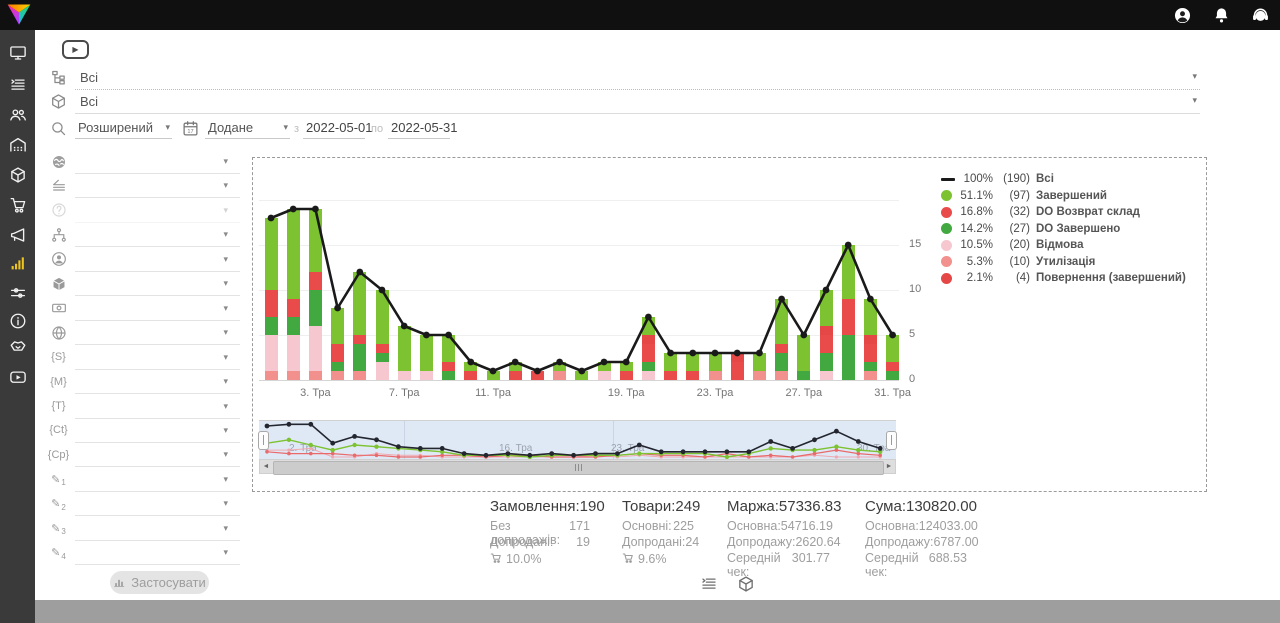 This screenshot has width=1280, height=623. I want to click on headset-icon, so click(1260, 15).